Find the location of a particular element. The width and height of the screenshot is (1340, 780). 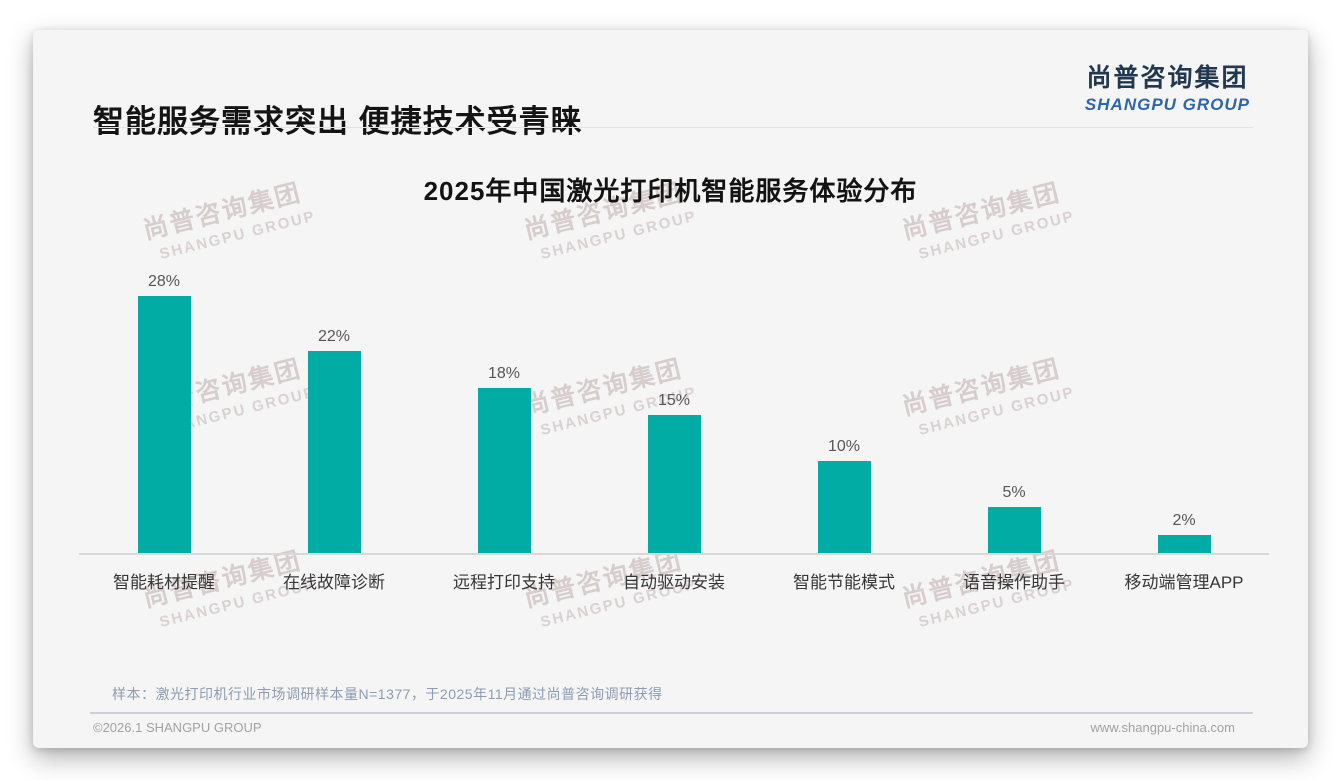

bar-category-label: 语音操作助手 is located at coordinates (1014, 582).